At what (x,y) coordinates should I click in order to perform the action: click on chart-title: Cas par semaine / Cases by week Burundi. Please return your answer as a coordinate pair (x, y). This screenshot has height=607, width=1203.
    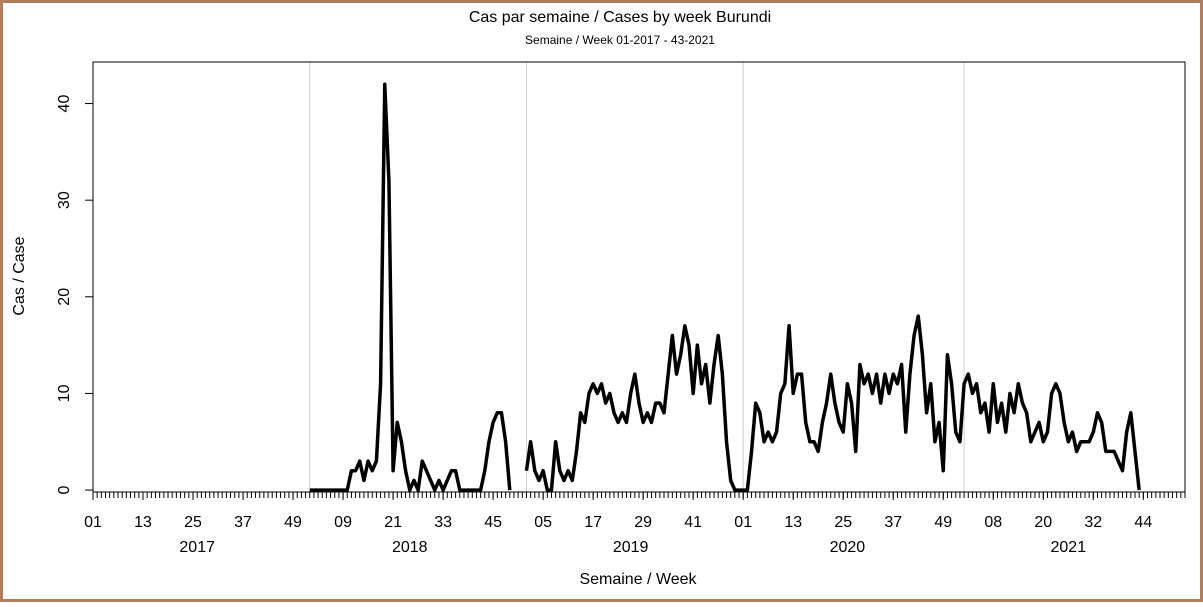
    Looking at the image, I should click on (620, 17).